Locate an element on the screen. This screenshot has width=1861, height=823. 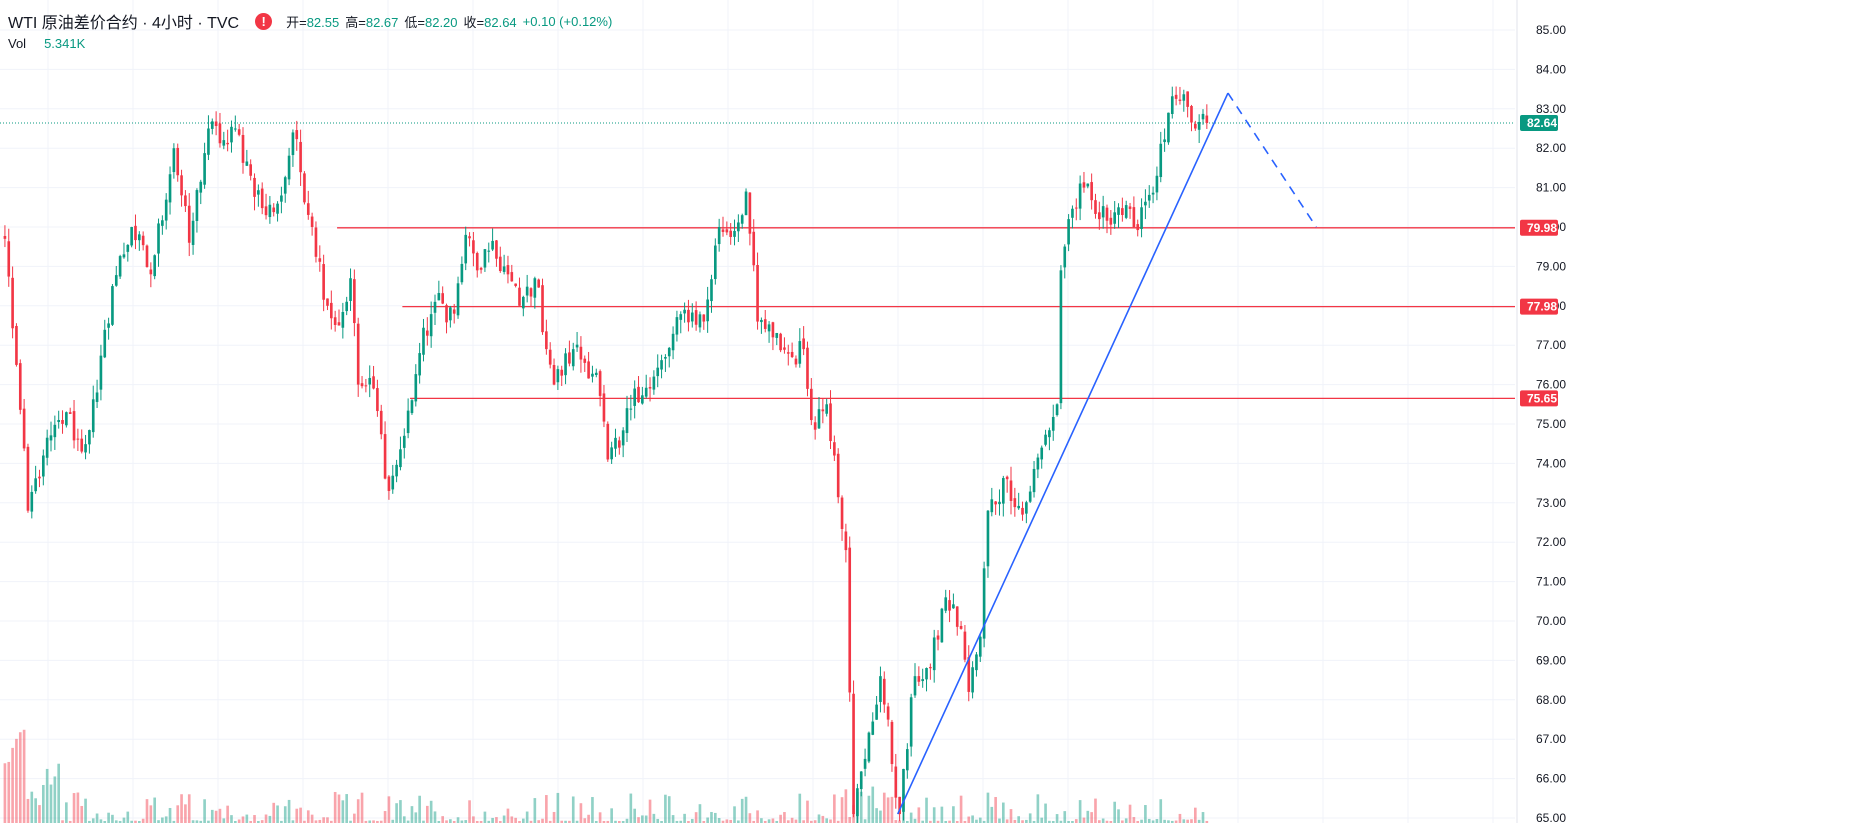
y-tick-label: 77.00 is located at coordinates (1551, 345).